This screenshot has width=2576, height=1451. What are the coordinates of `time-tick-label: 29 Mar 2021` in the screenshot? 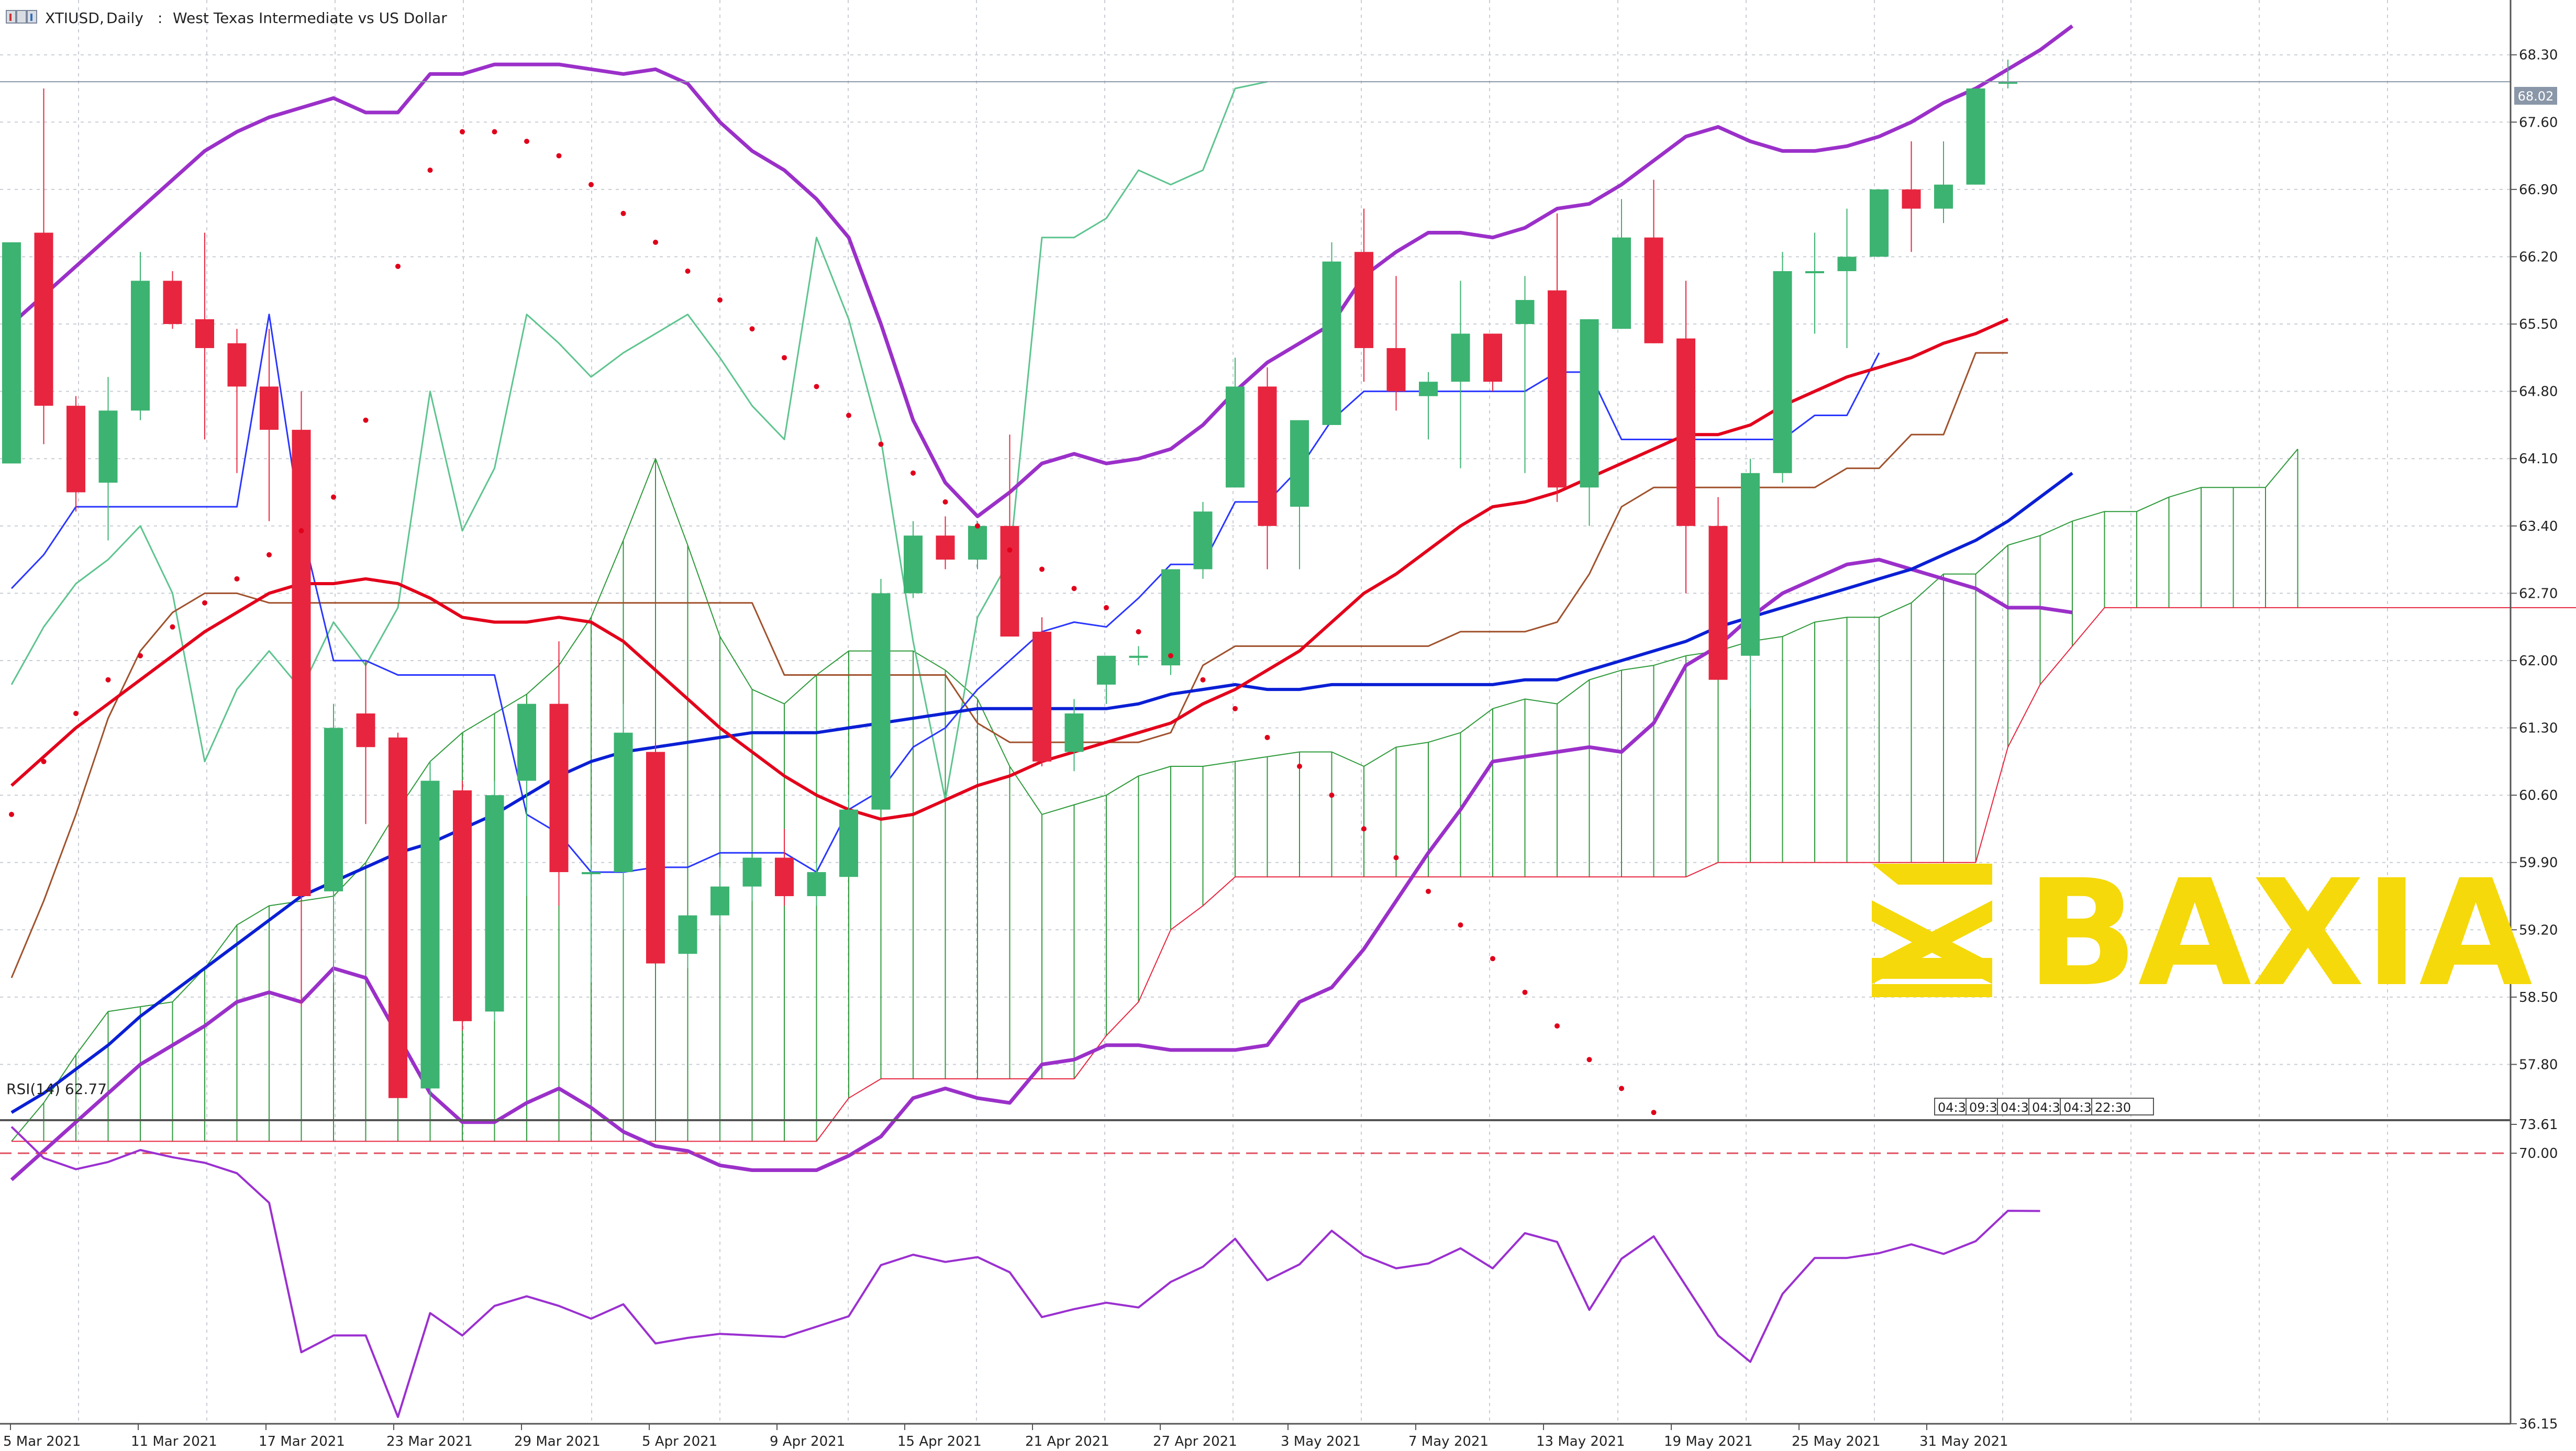 It's located at (557, 1442).